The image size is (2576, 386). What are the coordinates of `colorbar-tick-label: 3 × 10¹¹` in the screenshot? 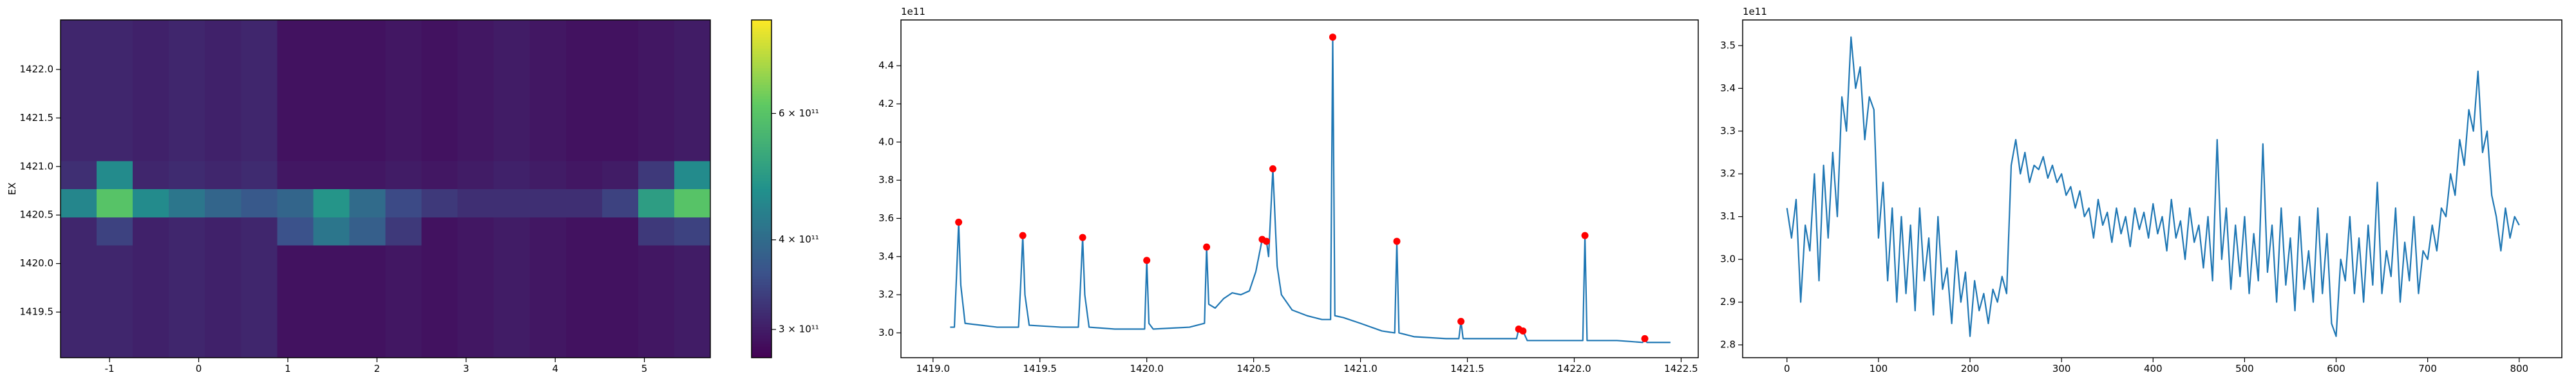 It's located at (799, 329).